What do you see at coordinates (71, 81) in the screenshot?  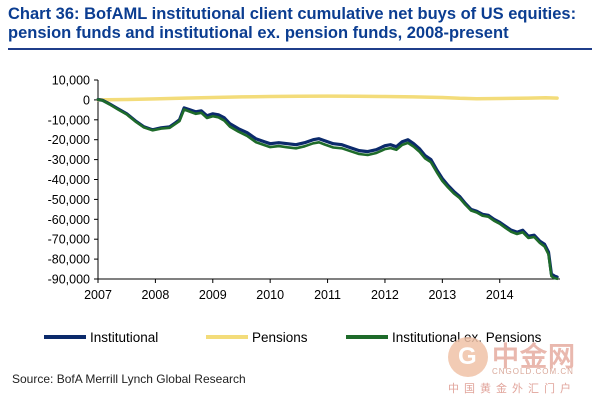 I see `y-tick-label: 10,000` at bounding box center [71, 81].